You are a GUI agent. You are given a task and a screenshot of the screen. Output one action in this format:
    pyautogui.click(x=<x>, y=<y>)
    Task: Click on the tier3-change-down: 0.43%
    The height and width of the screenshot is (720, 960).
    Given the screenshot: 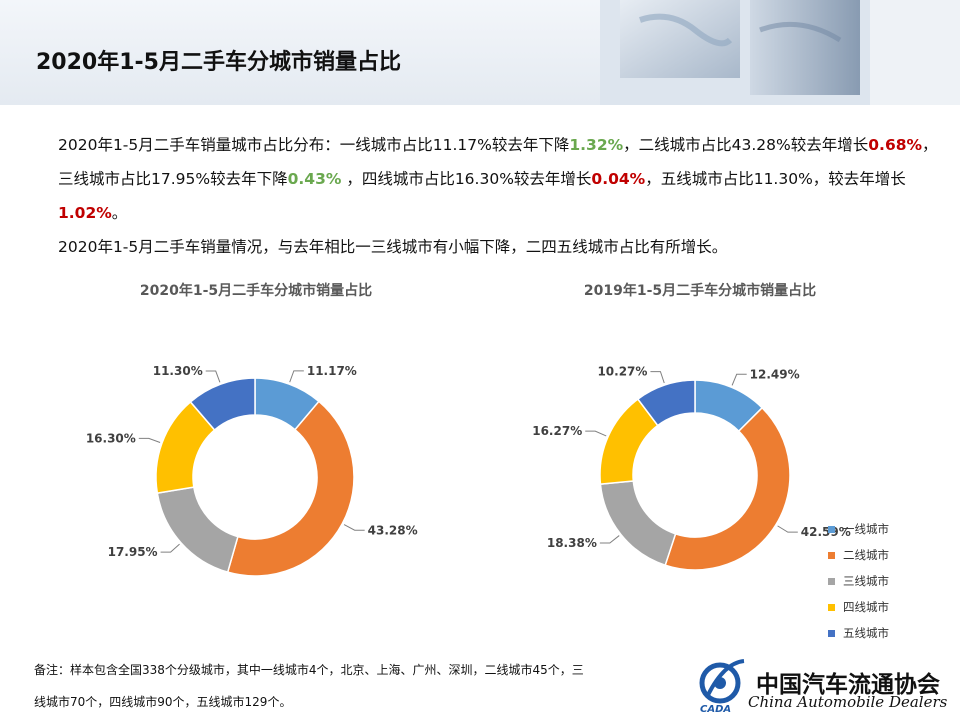 What is the action you would take?
    pyautogui.click(x=314, y=179)
    